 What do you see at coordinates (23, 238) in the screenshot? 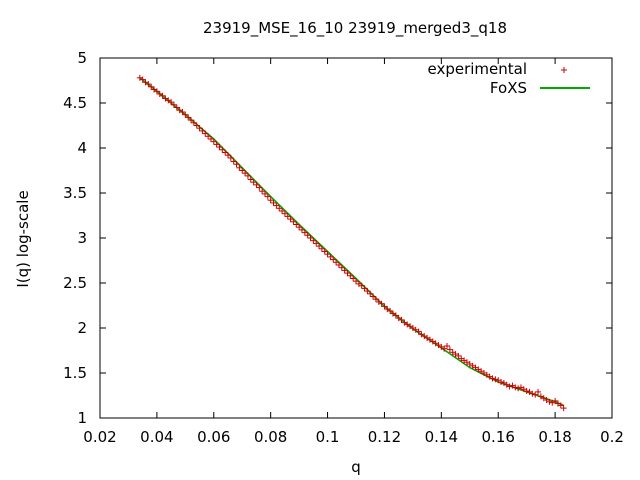
I see `y-axis-label: I(q) log-scale` at bounding box center [23, 238].